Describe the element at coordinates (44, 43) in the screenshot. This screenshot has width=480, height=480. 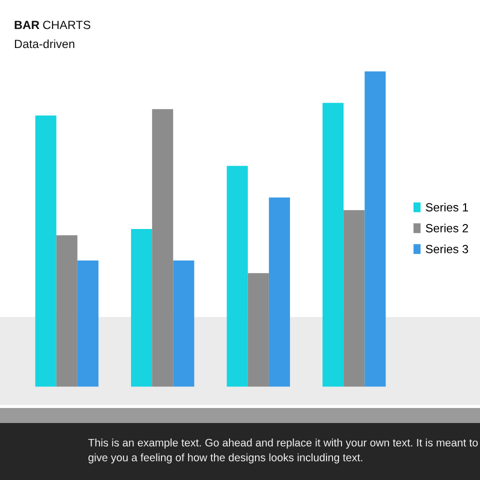
I see `chart-subtitle: Data-driven` at that location.